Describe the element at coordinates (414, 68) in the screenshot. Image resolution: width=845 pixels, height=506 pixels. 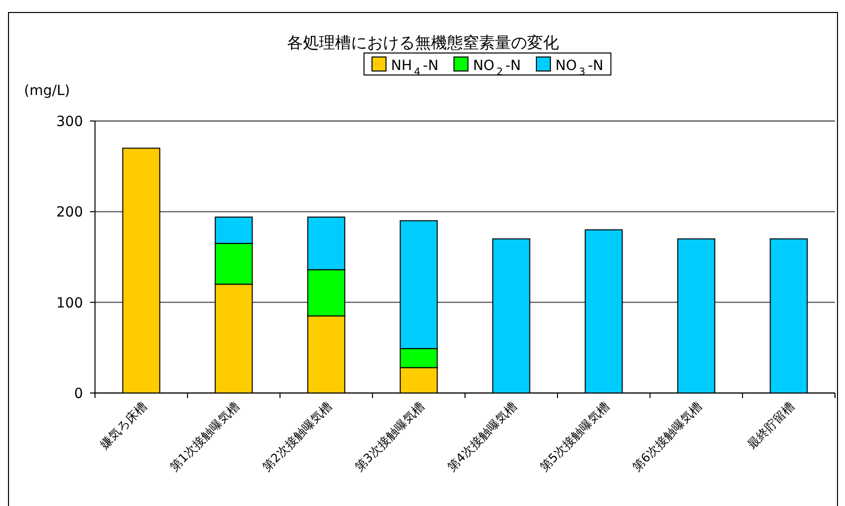
I see `legend-label: NH$_{4}$-N` at that location.